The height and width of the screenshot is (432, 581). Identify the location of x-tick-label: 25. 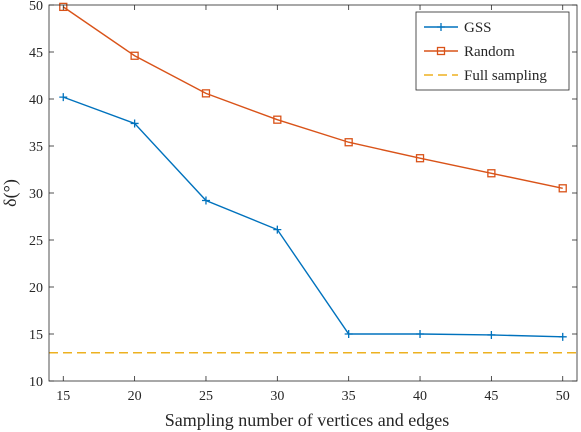
(206, 396).